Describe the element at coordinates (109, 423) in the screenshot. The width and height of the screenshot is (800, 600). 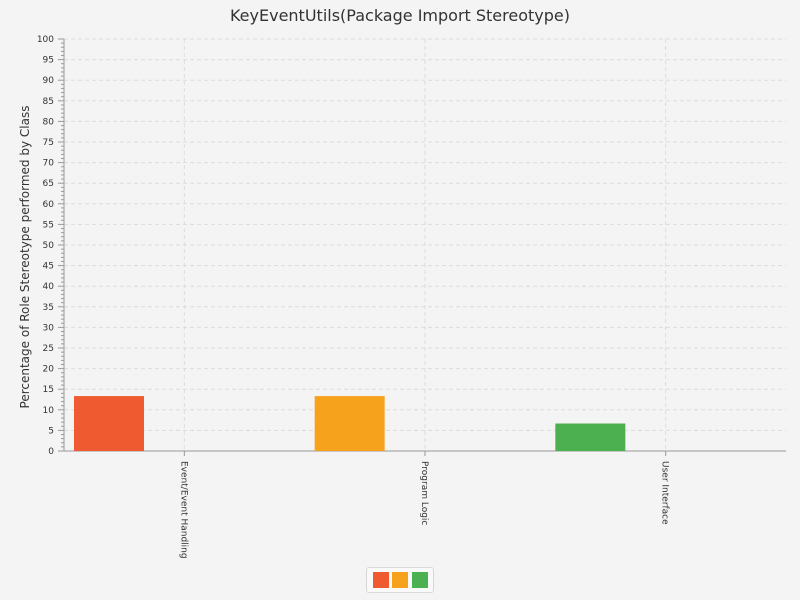
I see `bar-event-event-handling` at that location.